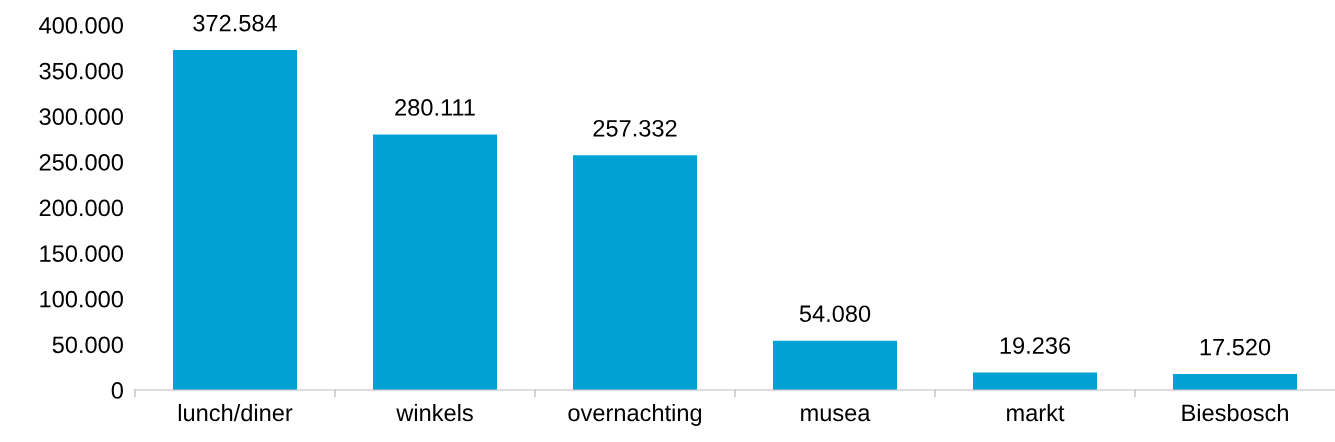 The width and height of the screenshot is (1335, 442). I want to click on data-label: 280.111, so click(435, 107).